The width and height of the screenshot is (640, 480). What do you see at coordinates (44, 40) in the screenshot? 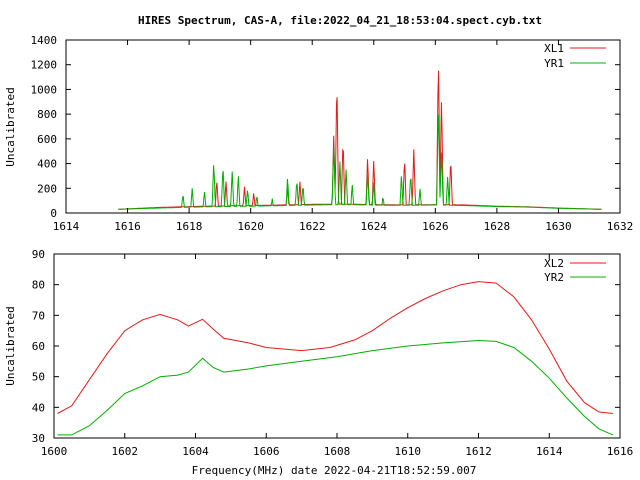
I see `upper-y-tick-label: 1400` at bounding box center [44, 40].